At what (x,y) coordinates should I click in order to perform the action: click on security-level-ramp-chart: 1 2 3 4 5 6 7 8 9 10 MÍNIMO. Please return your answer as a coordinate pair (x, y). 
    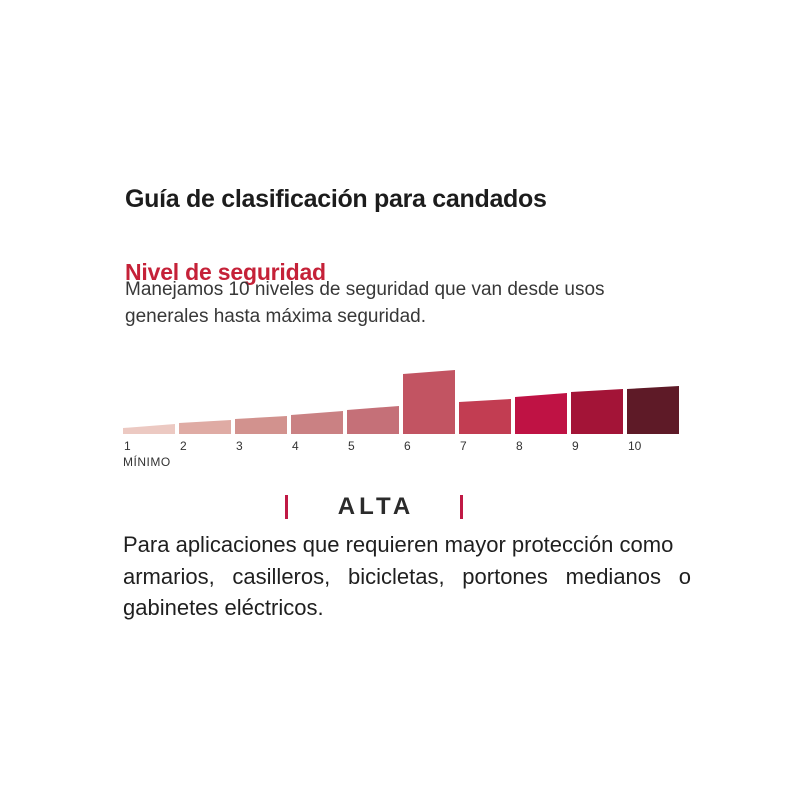
    Looking at the image, I should click on (401, 419).